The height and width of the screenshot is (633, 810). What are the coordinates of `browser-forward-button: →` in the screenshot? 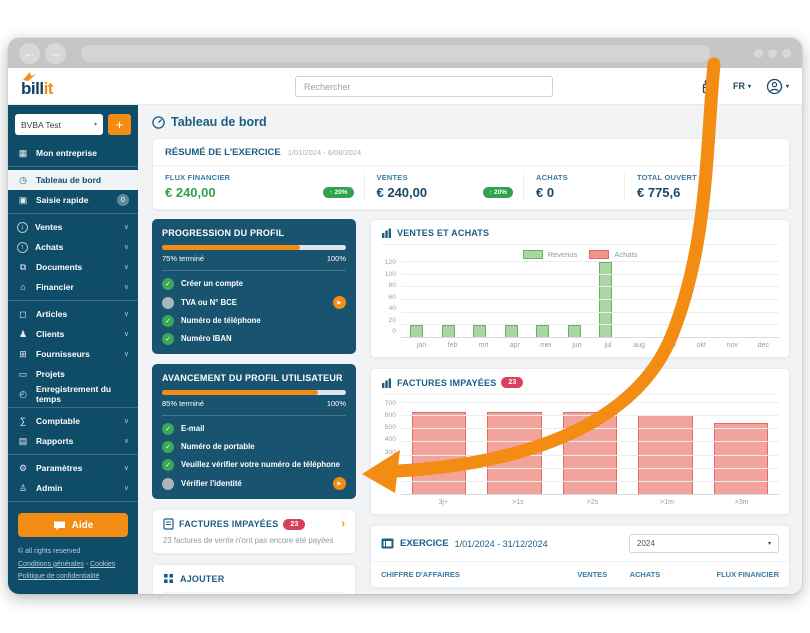 It's located at (55, 53).